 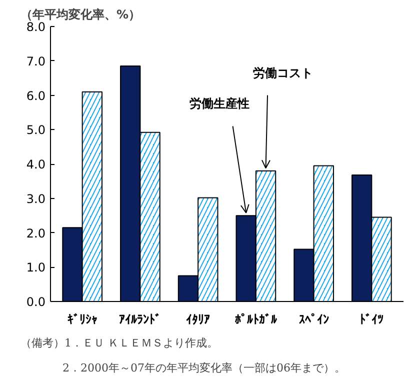 I want to click on y-tick-label: 5.0, so click(x=36, y=130).